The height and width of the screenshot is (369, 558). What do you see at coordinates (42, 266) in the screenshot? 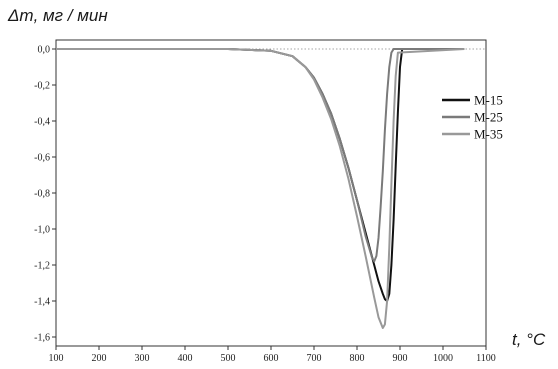
I see `y-tick-label: -1,2` at bounding box center [42, 266].